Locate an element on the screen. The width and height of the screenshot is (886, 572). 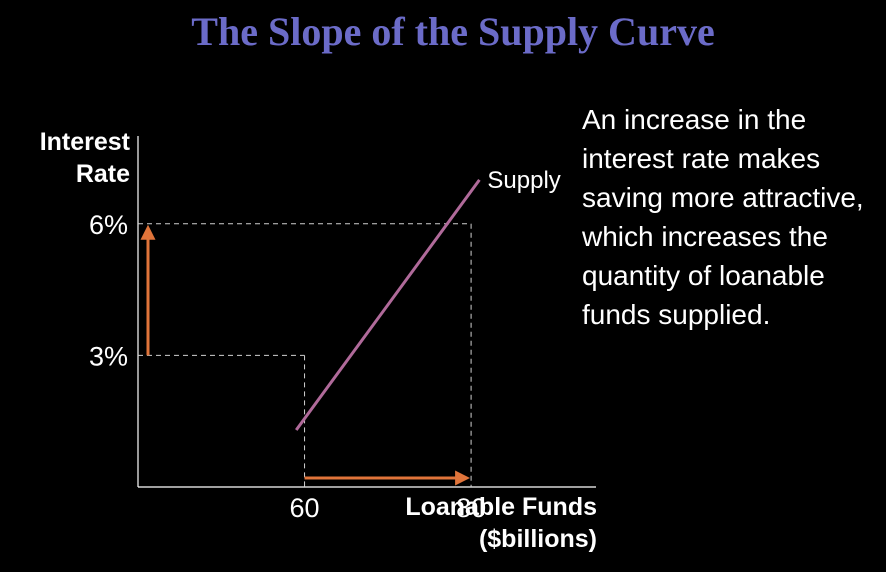
y-axis-label-line-1: Interest is located at coordinates (85, 142).